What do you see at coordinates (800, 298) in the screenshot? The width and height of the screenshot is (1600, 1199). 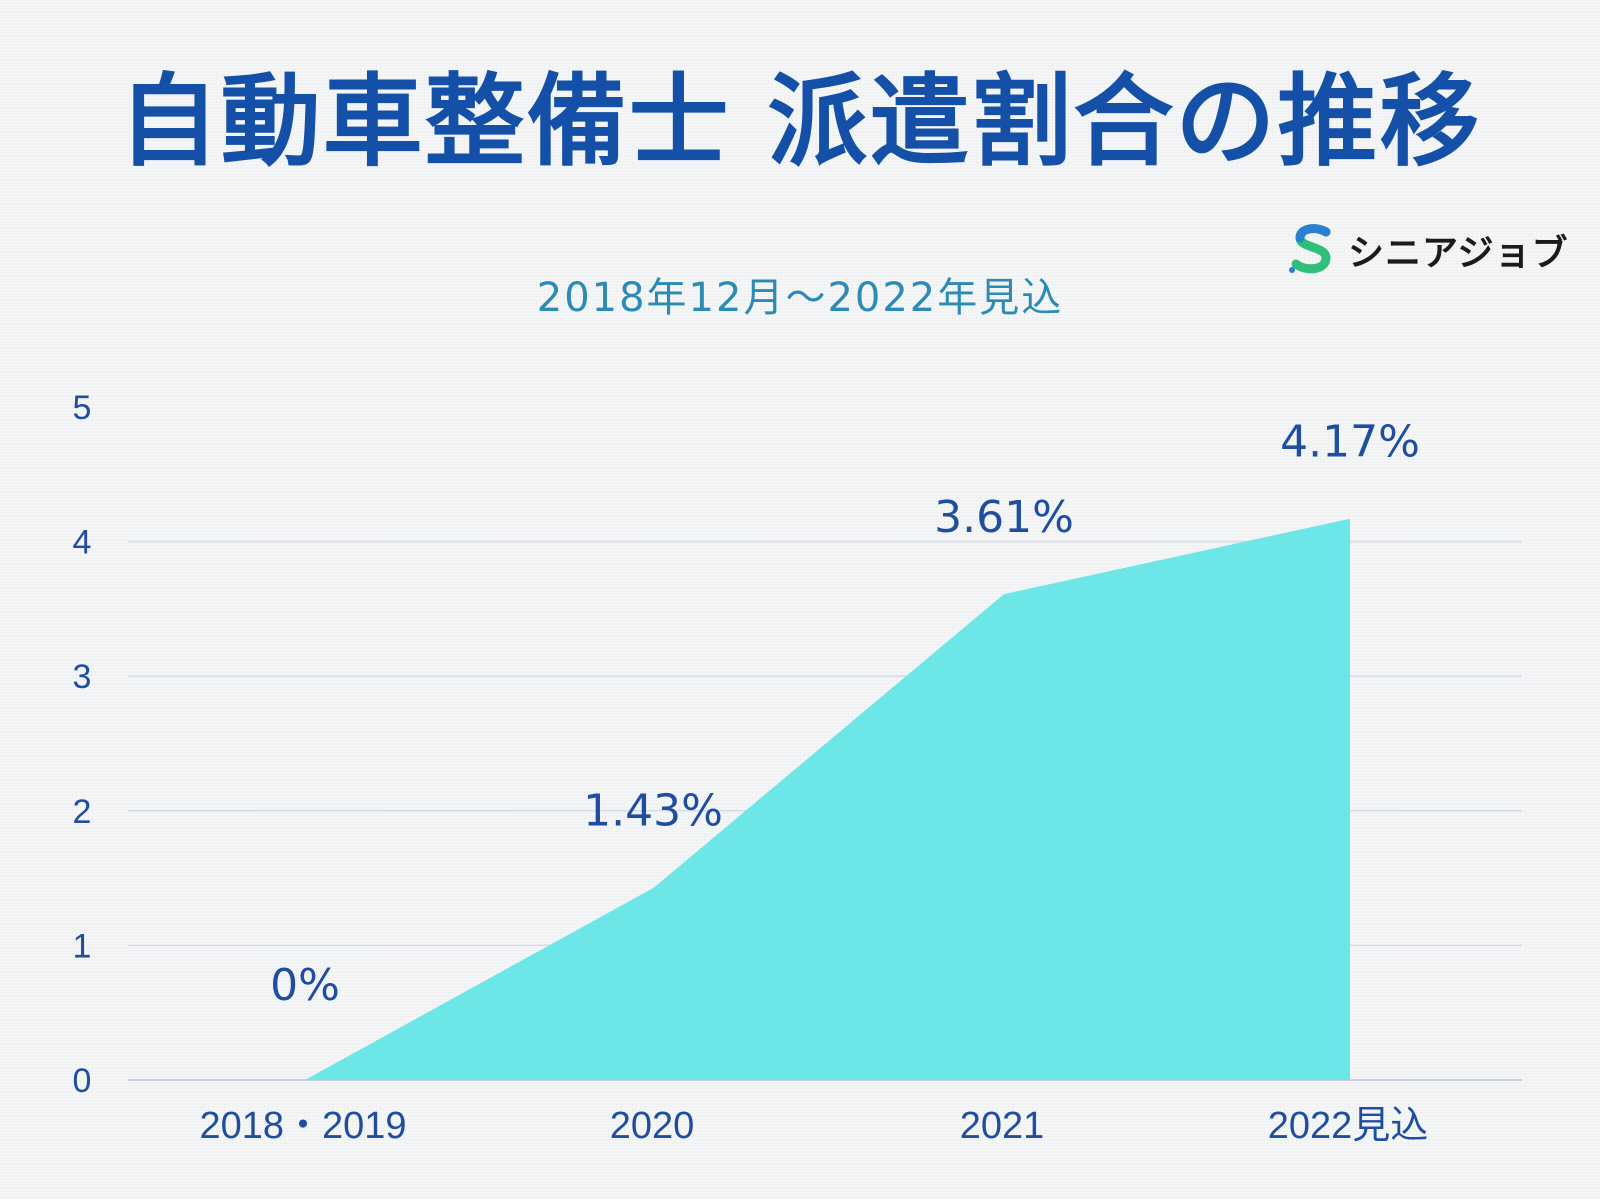 I see `chart-subtitle: 2018年12月～2022年見込` at bounding box center [800, 298].